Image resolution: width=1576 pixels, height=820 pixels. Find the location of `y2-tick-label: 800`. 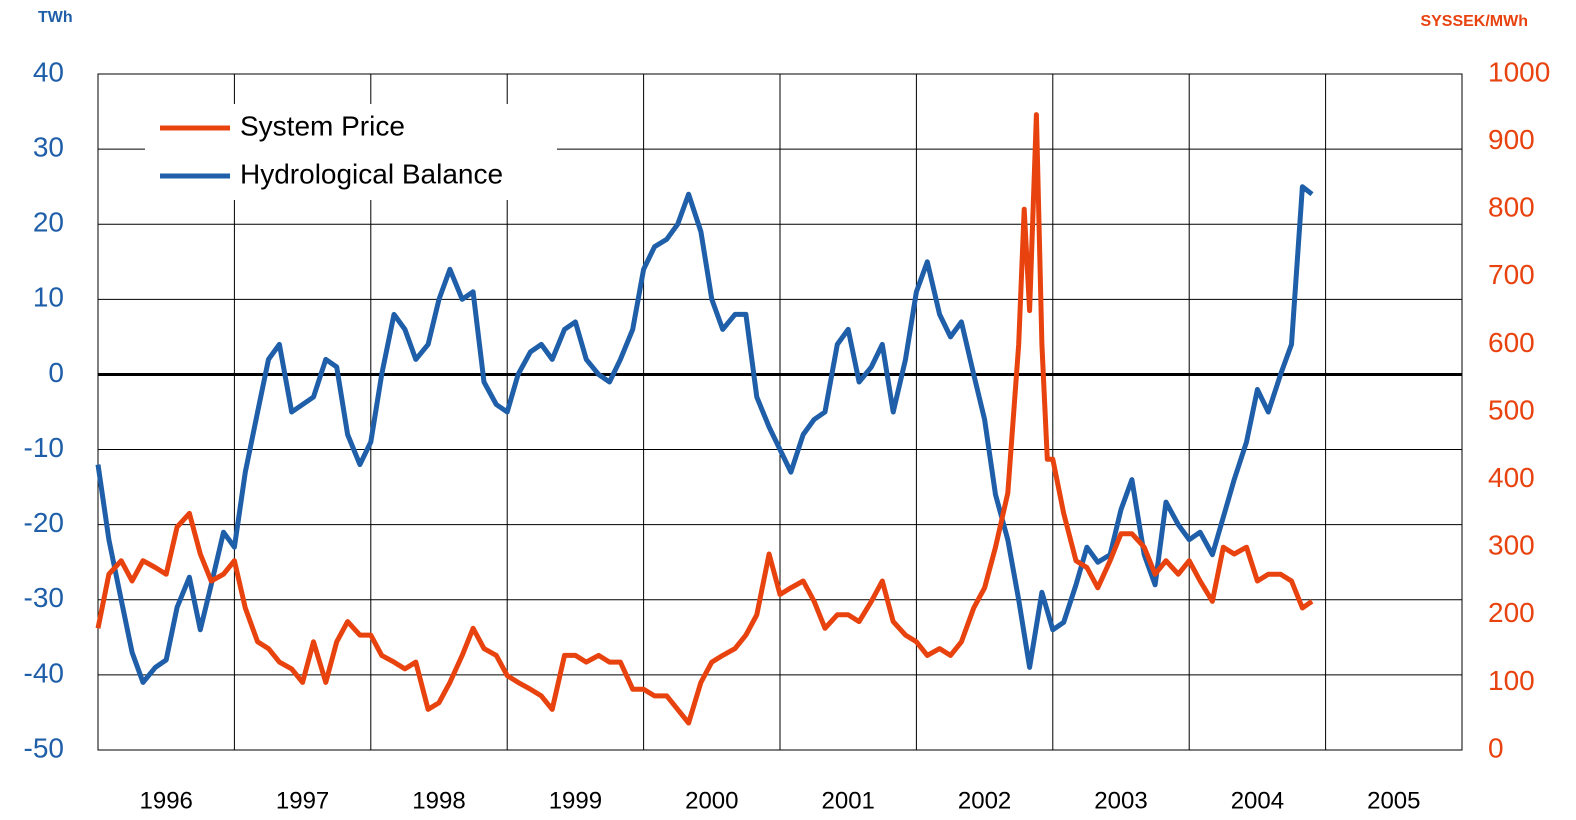

y2-tick-label: 800 is located at coordinates (1511, 207).